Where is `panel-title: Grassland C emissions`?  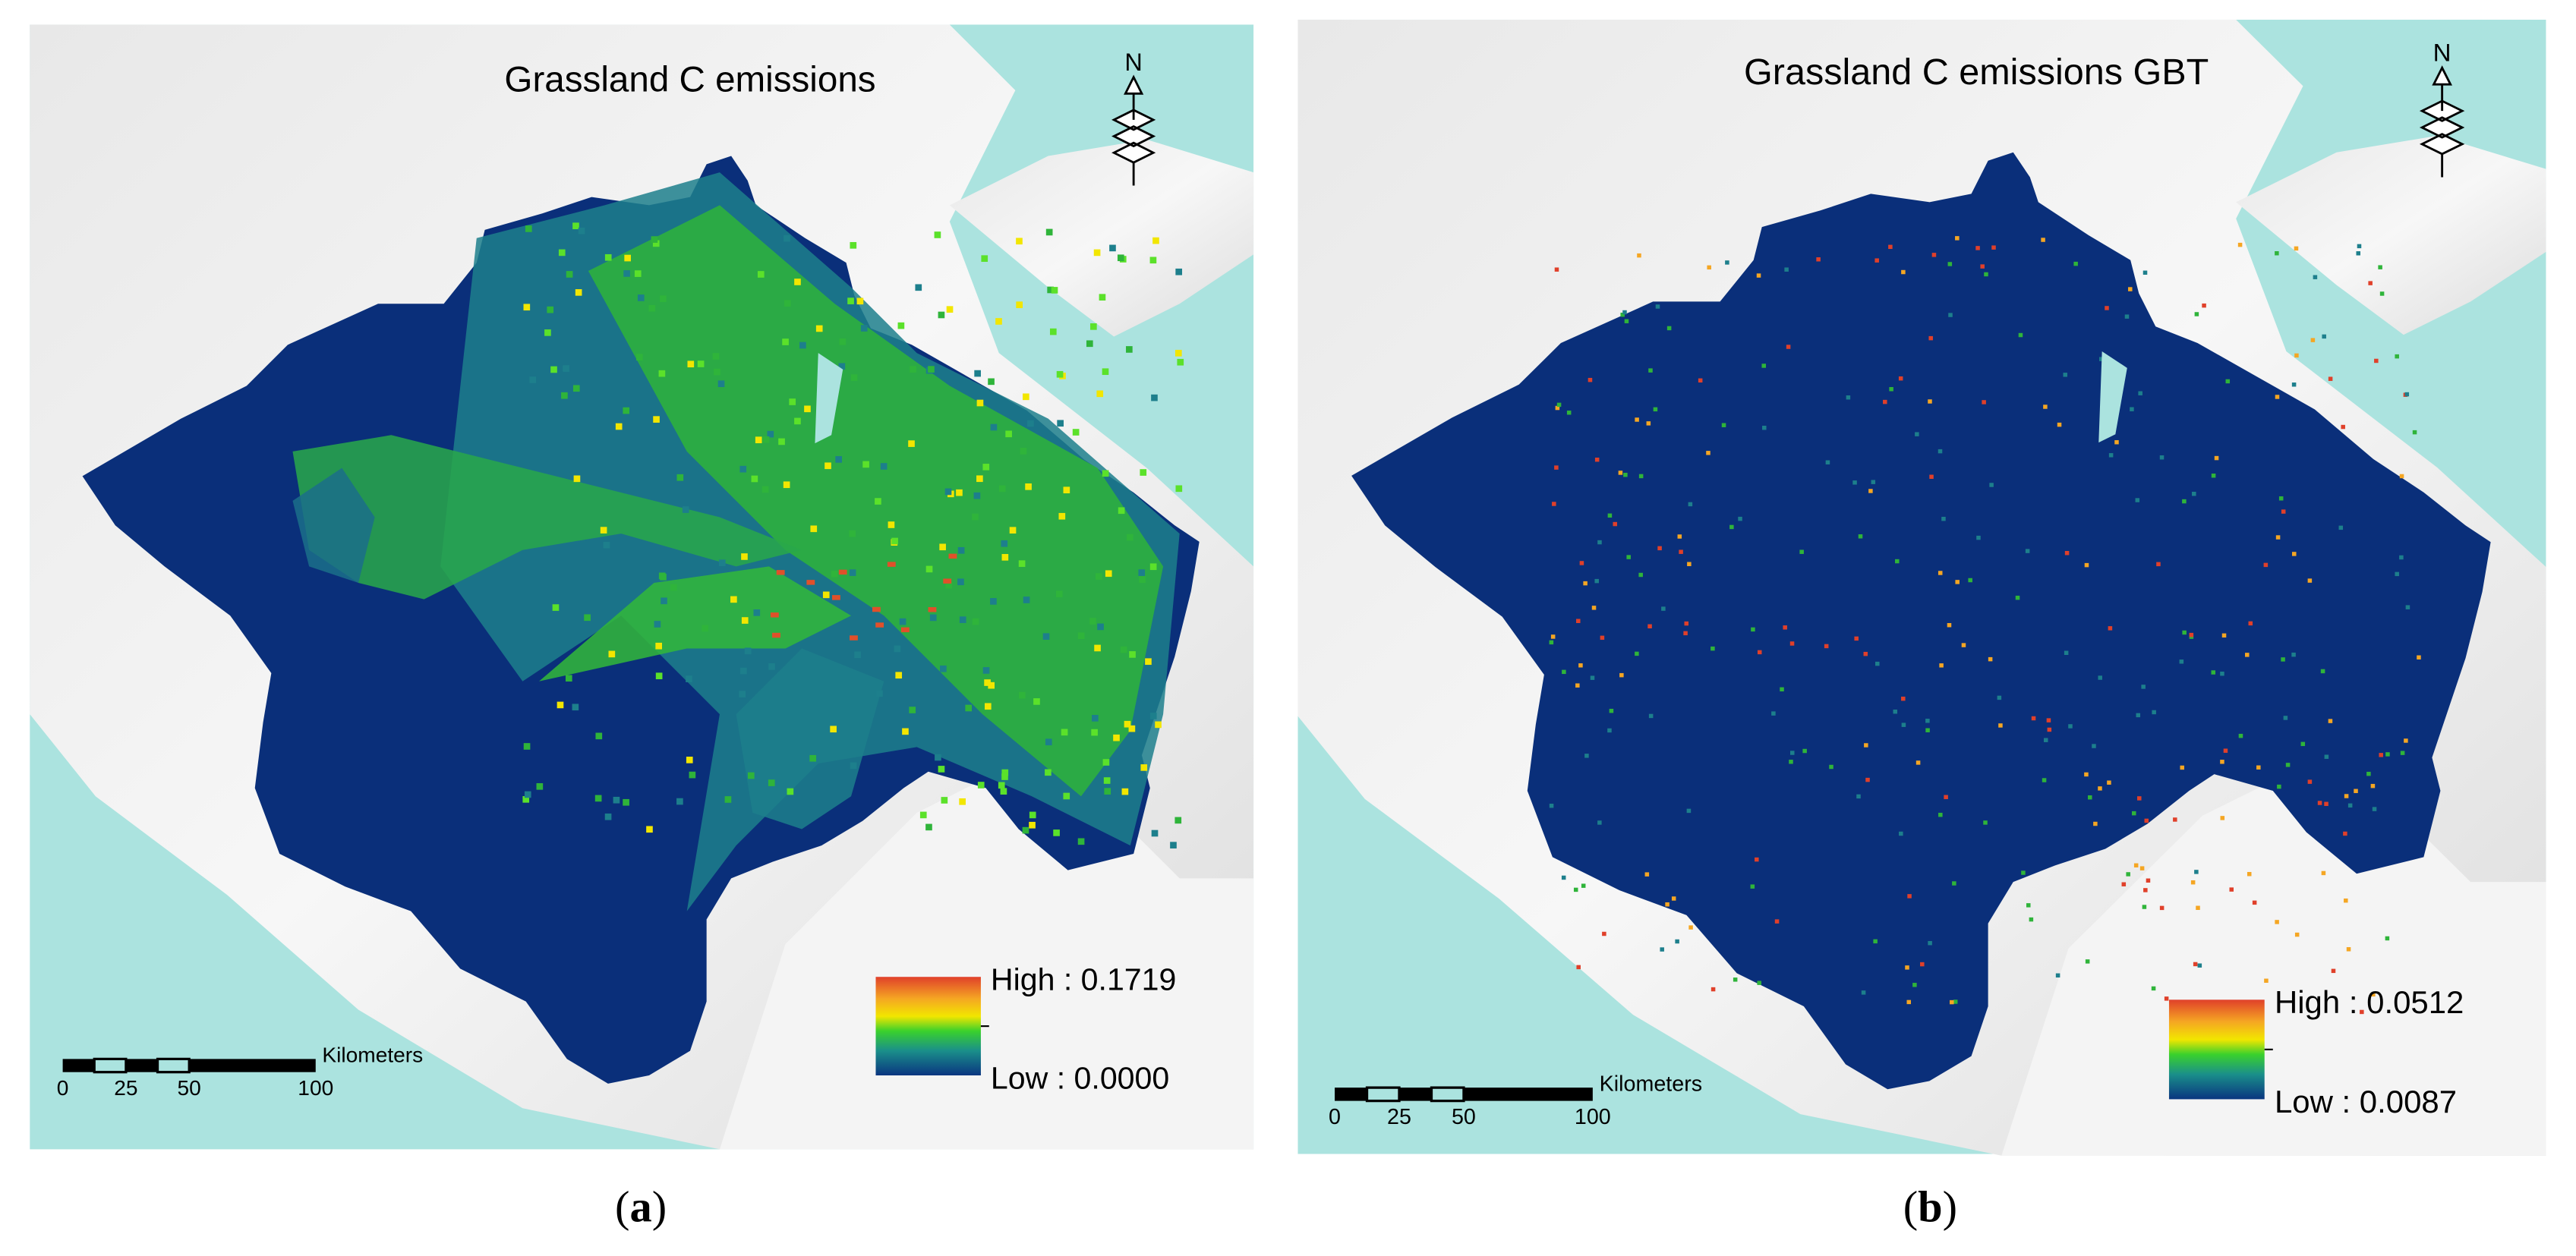 panel-title: Grassland C emissions is located at coordinates (689, 80).